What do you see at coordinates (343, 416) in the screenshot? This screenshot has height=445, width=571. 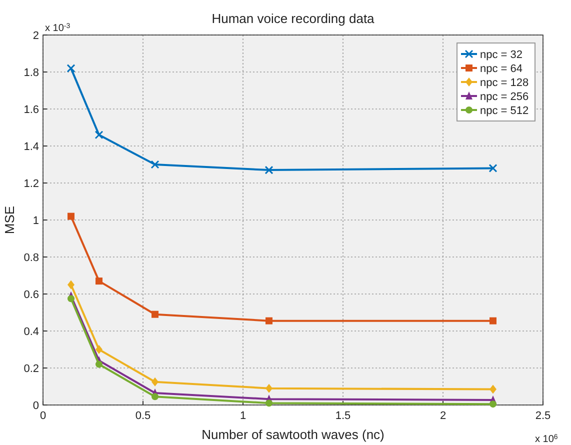 I see `x-tick-label: 1.5` at bounding box center [343, 416].